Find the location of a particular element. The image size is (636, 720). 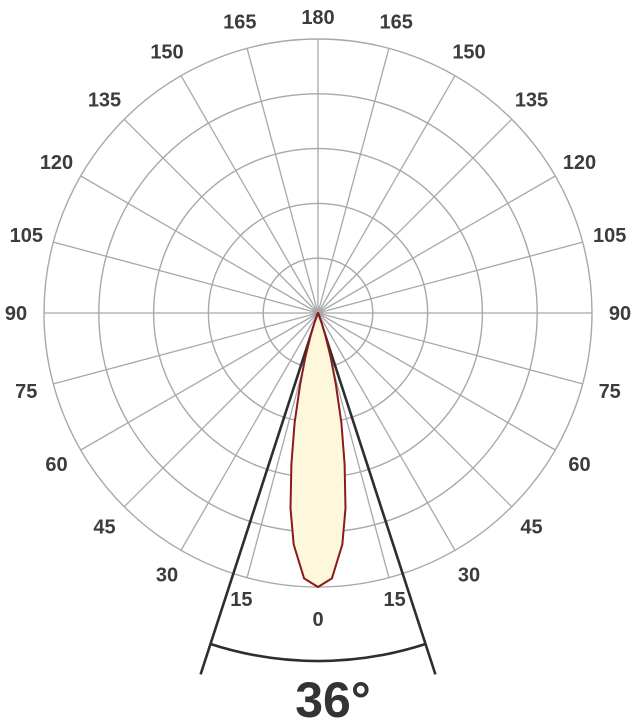

beam-angle-label: 36° is located at coordinates (333, 696).